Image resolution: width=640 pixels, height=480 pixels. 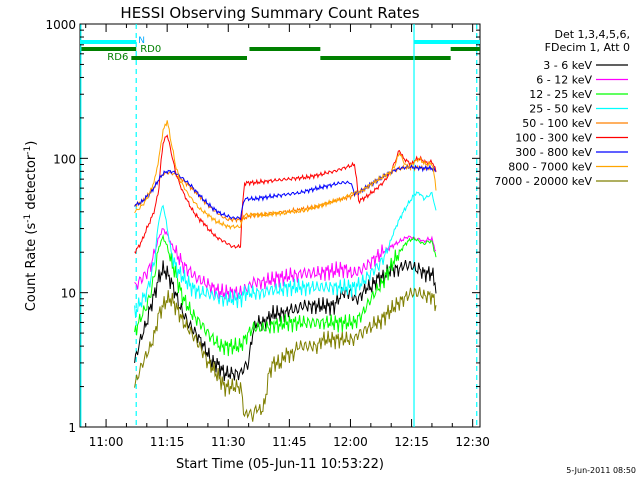 I want to click on x-axis-label: Start Time (05-Jun-11 10:53:22), so click(x=280, y=464).